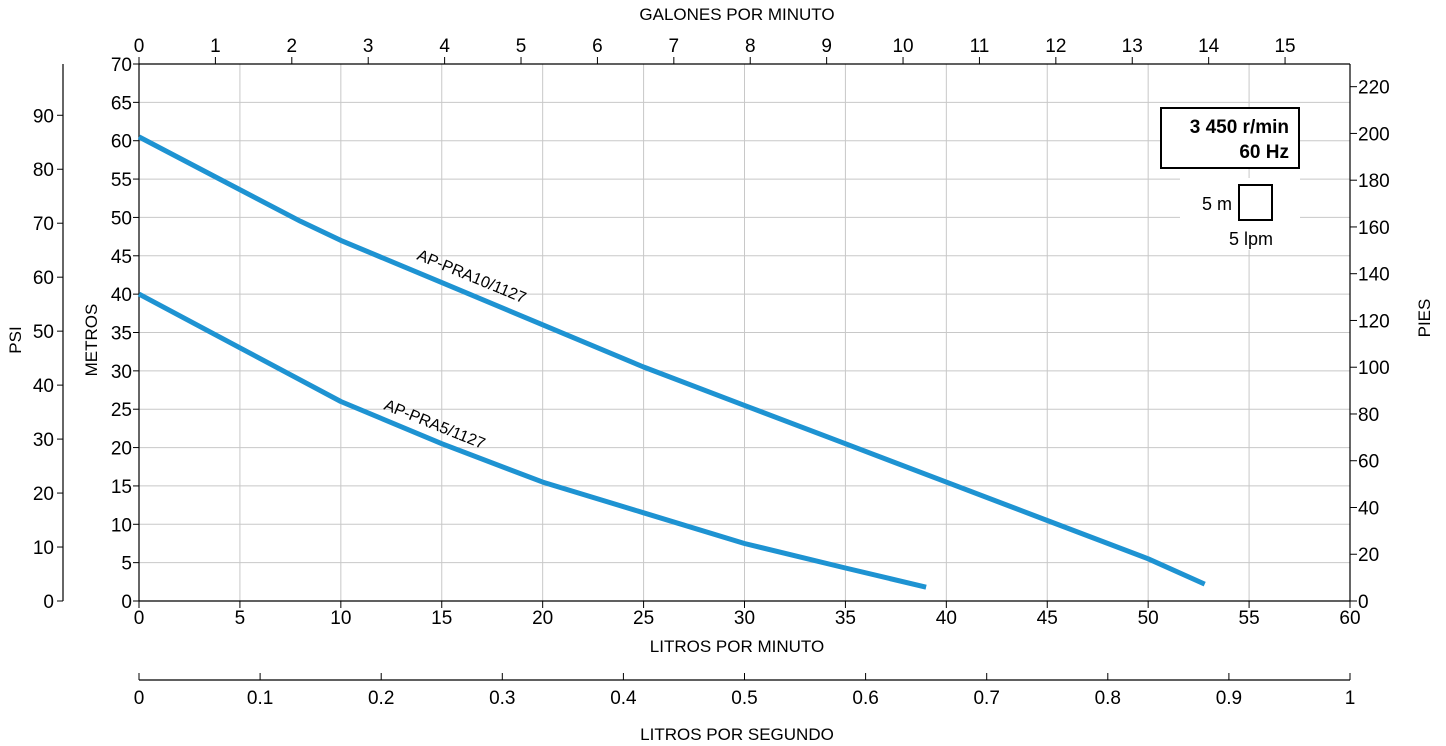 The width and height of the screenshot is (1446, 746). What do you see at coordinates (1368, 555) in the screenshot?
I see `y-pies-tick-label: 20` at bounding box center [1368, 555].